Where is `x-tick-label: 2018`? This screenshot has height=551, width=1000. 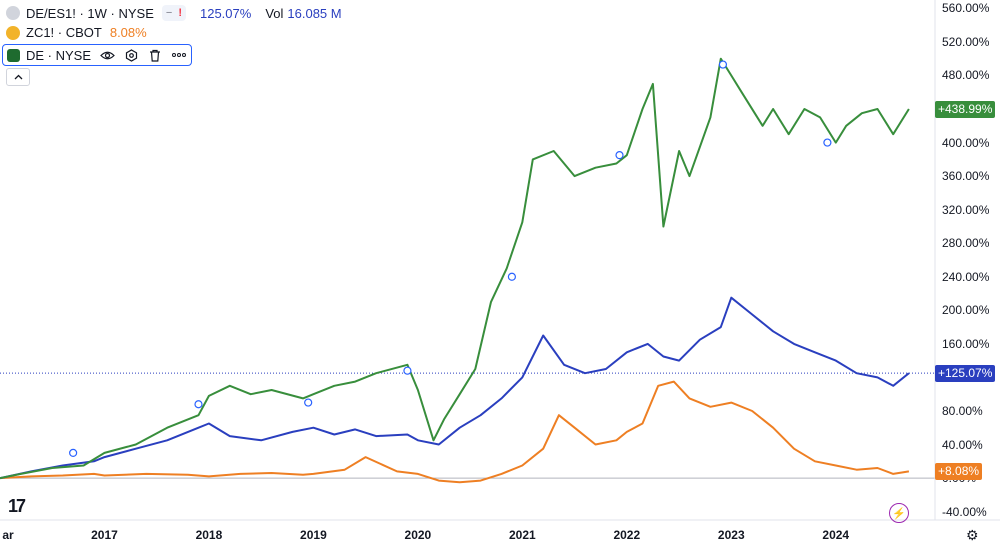 x-tick-label: 2018 is located at coordinates (209, 535).